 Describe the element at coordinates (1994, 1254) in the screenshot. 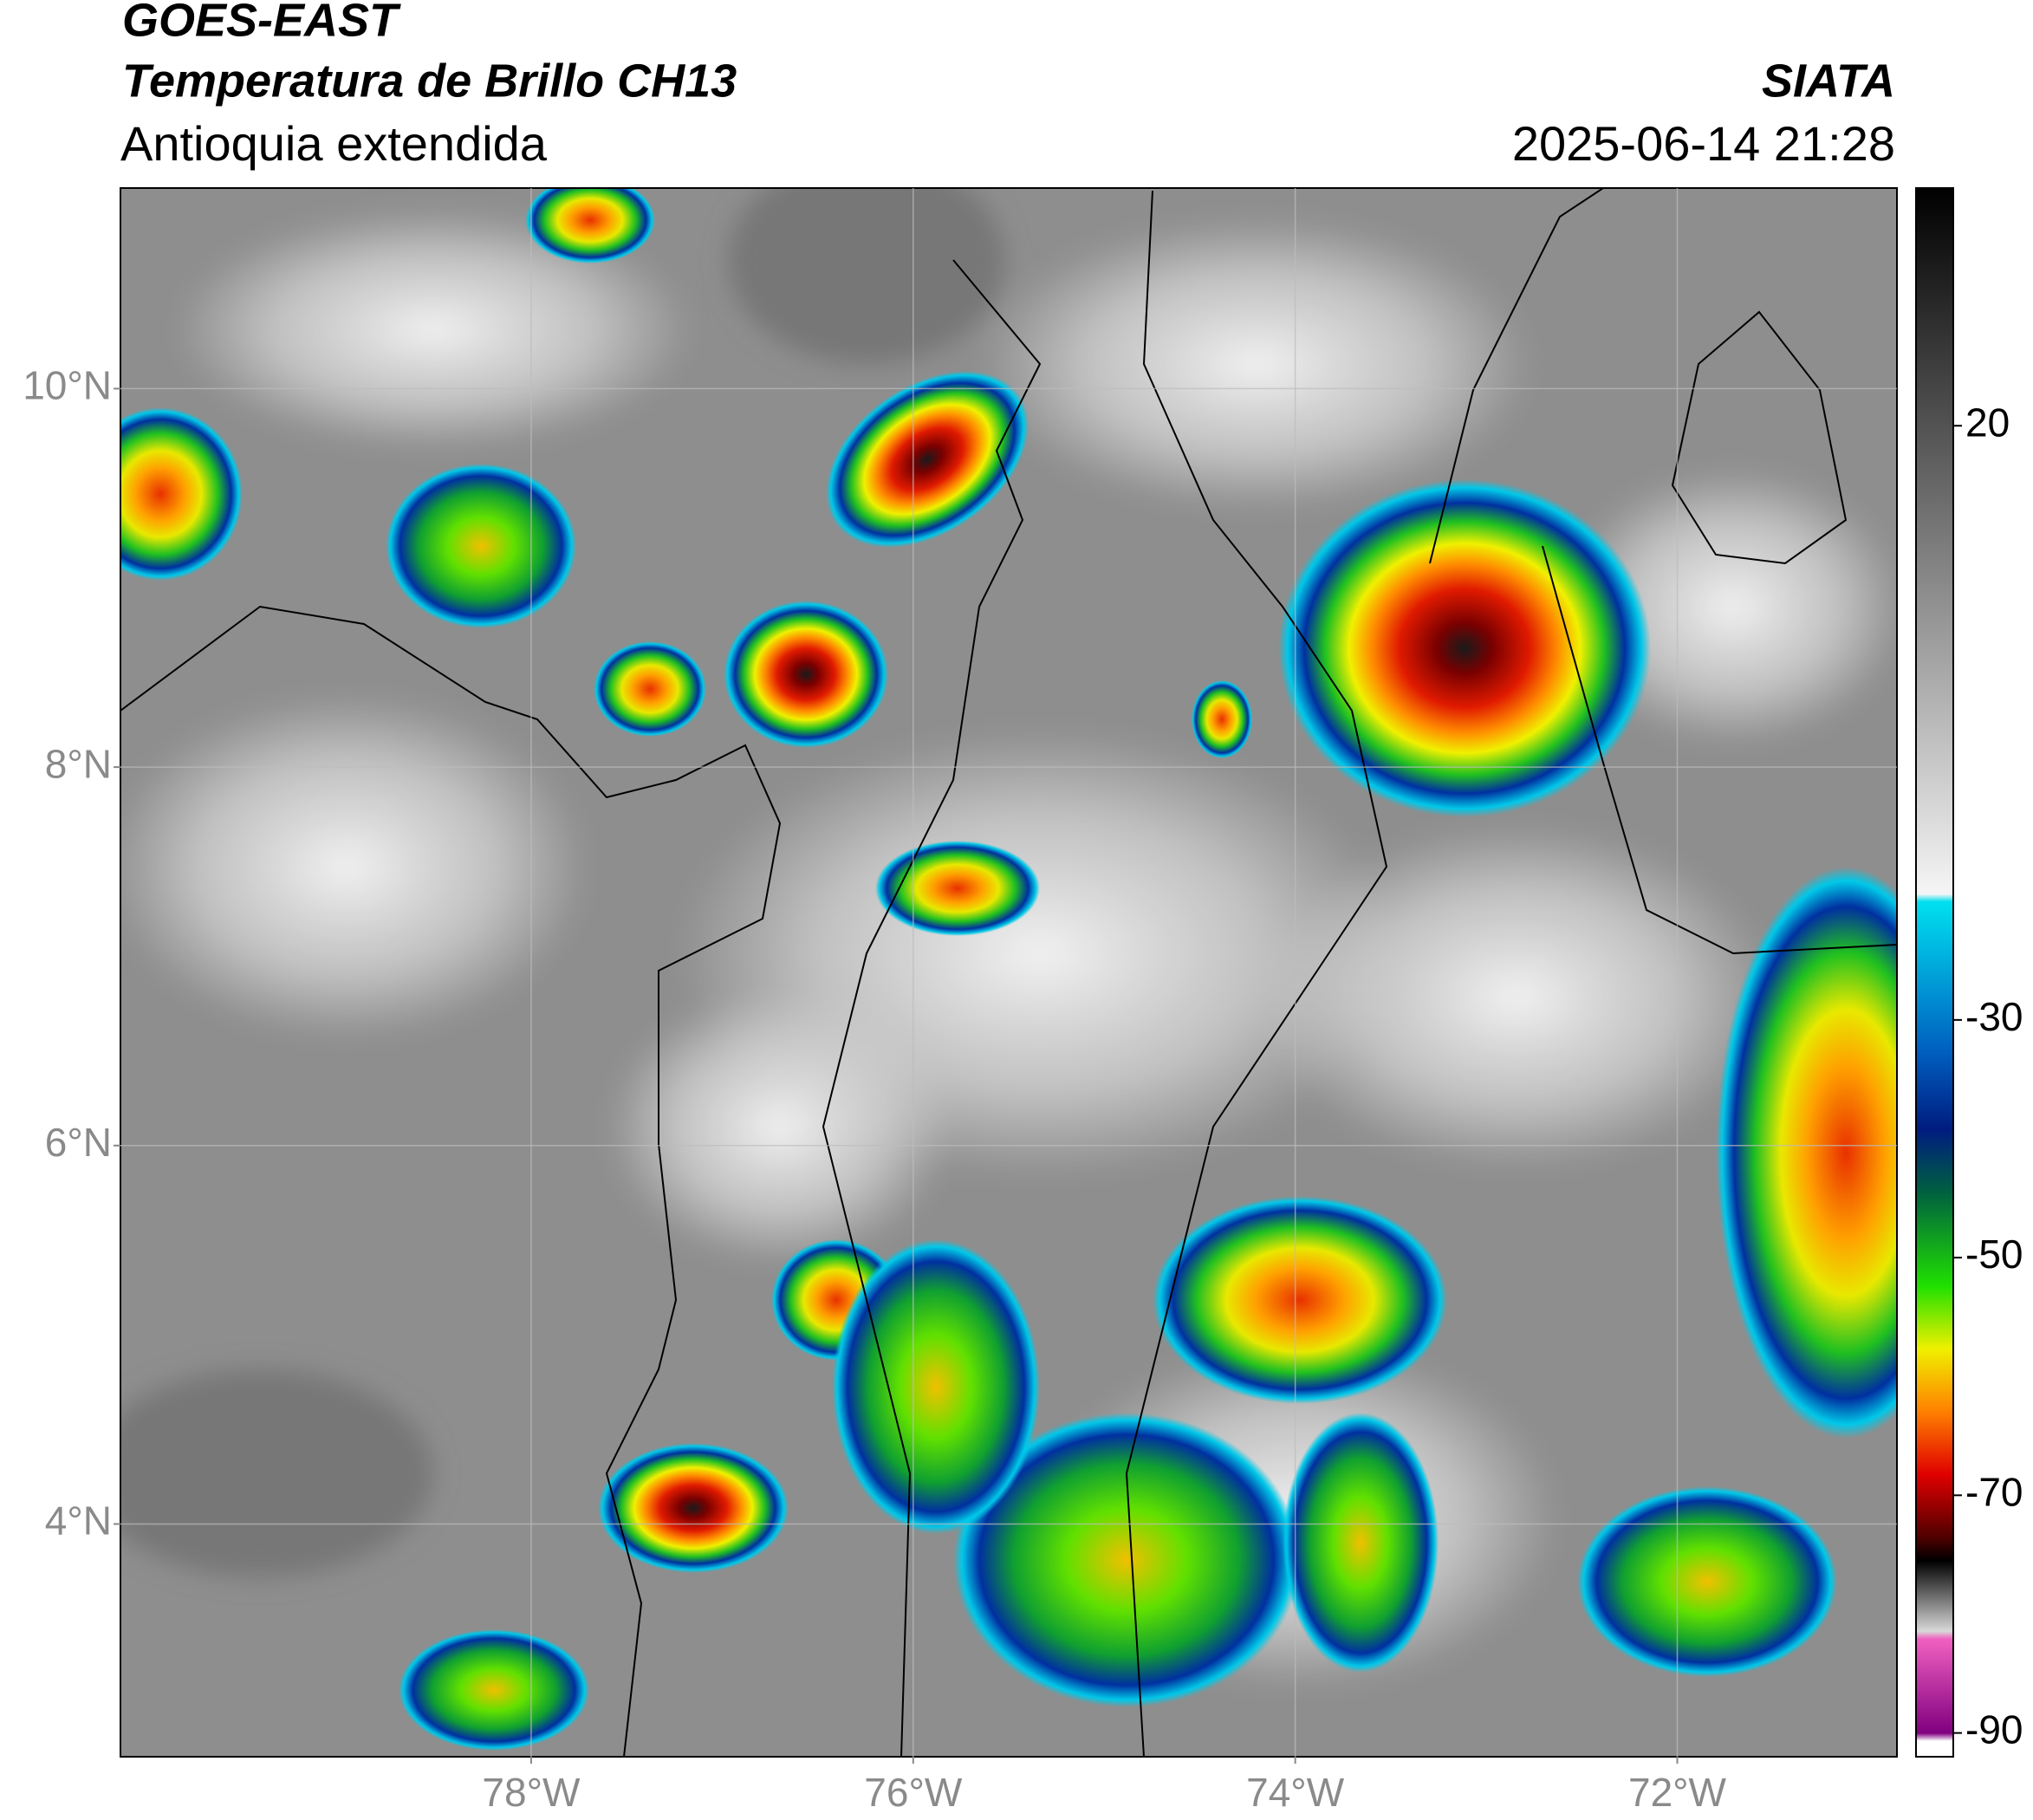

I see `colorbar-tick-label: -50` at that location.